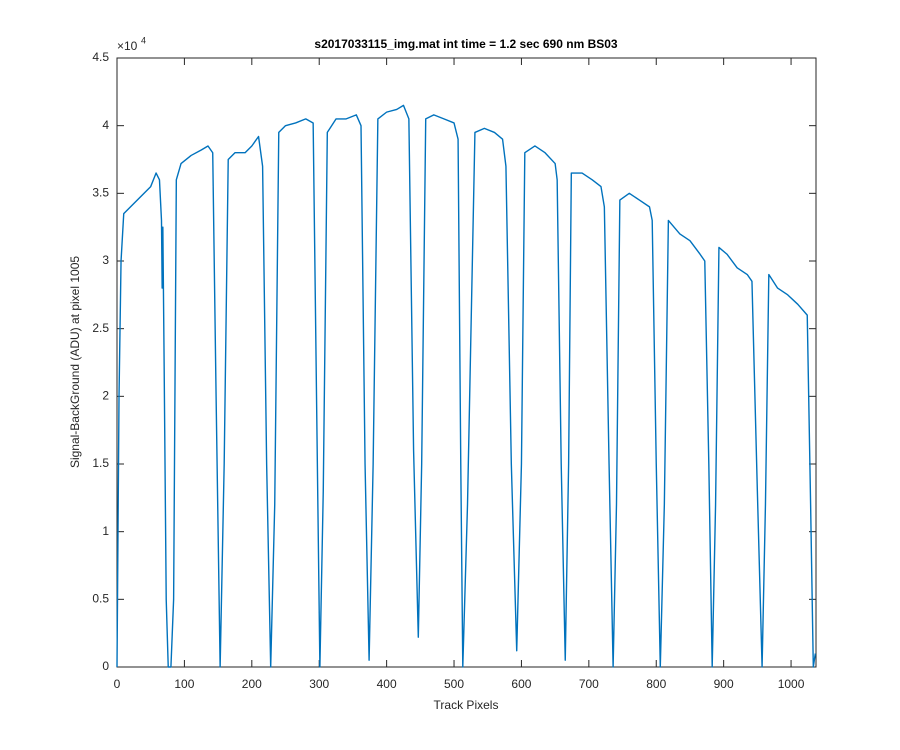  I want to click on y-tick-label: 0.5, so click(100, 599).